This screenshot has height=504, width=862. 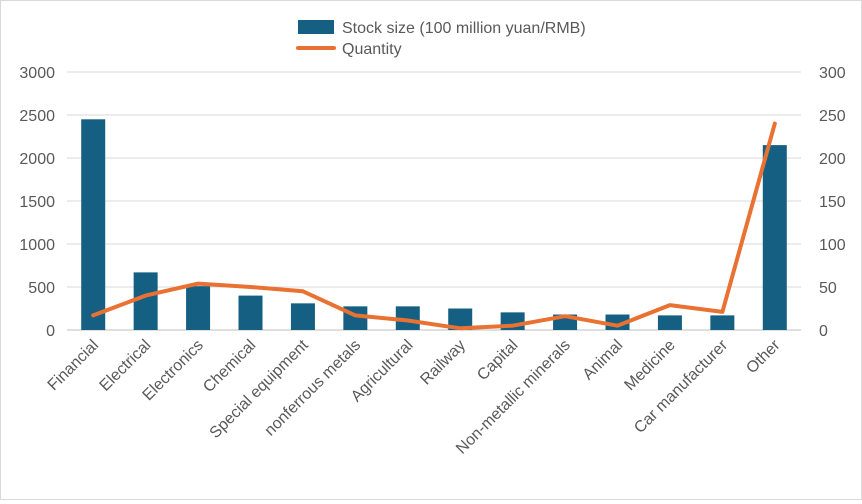 I want to click on left-axis-tick-label: 3000, so click(x=37, y=73).